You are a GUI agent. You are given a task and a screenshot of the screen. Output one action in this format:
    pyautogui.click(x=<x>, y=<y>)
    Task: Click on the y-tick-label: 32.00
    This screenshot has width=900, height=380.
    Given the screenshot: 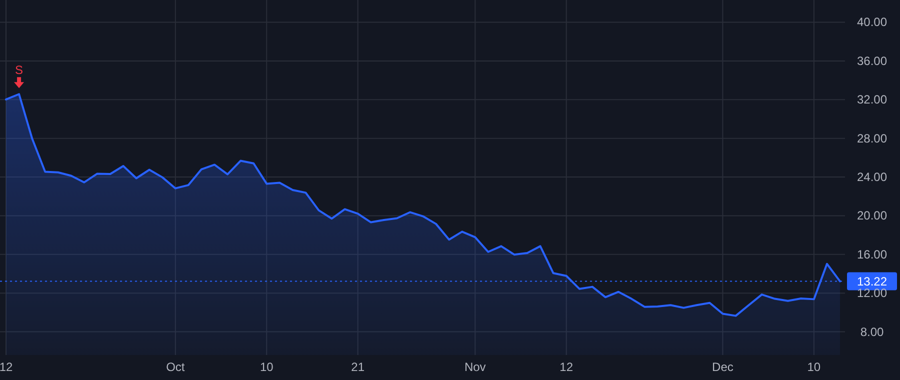 What is the action you would take?
    pyautogui.click(x=872, y=99)
    